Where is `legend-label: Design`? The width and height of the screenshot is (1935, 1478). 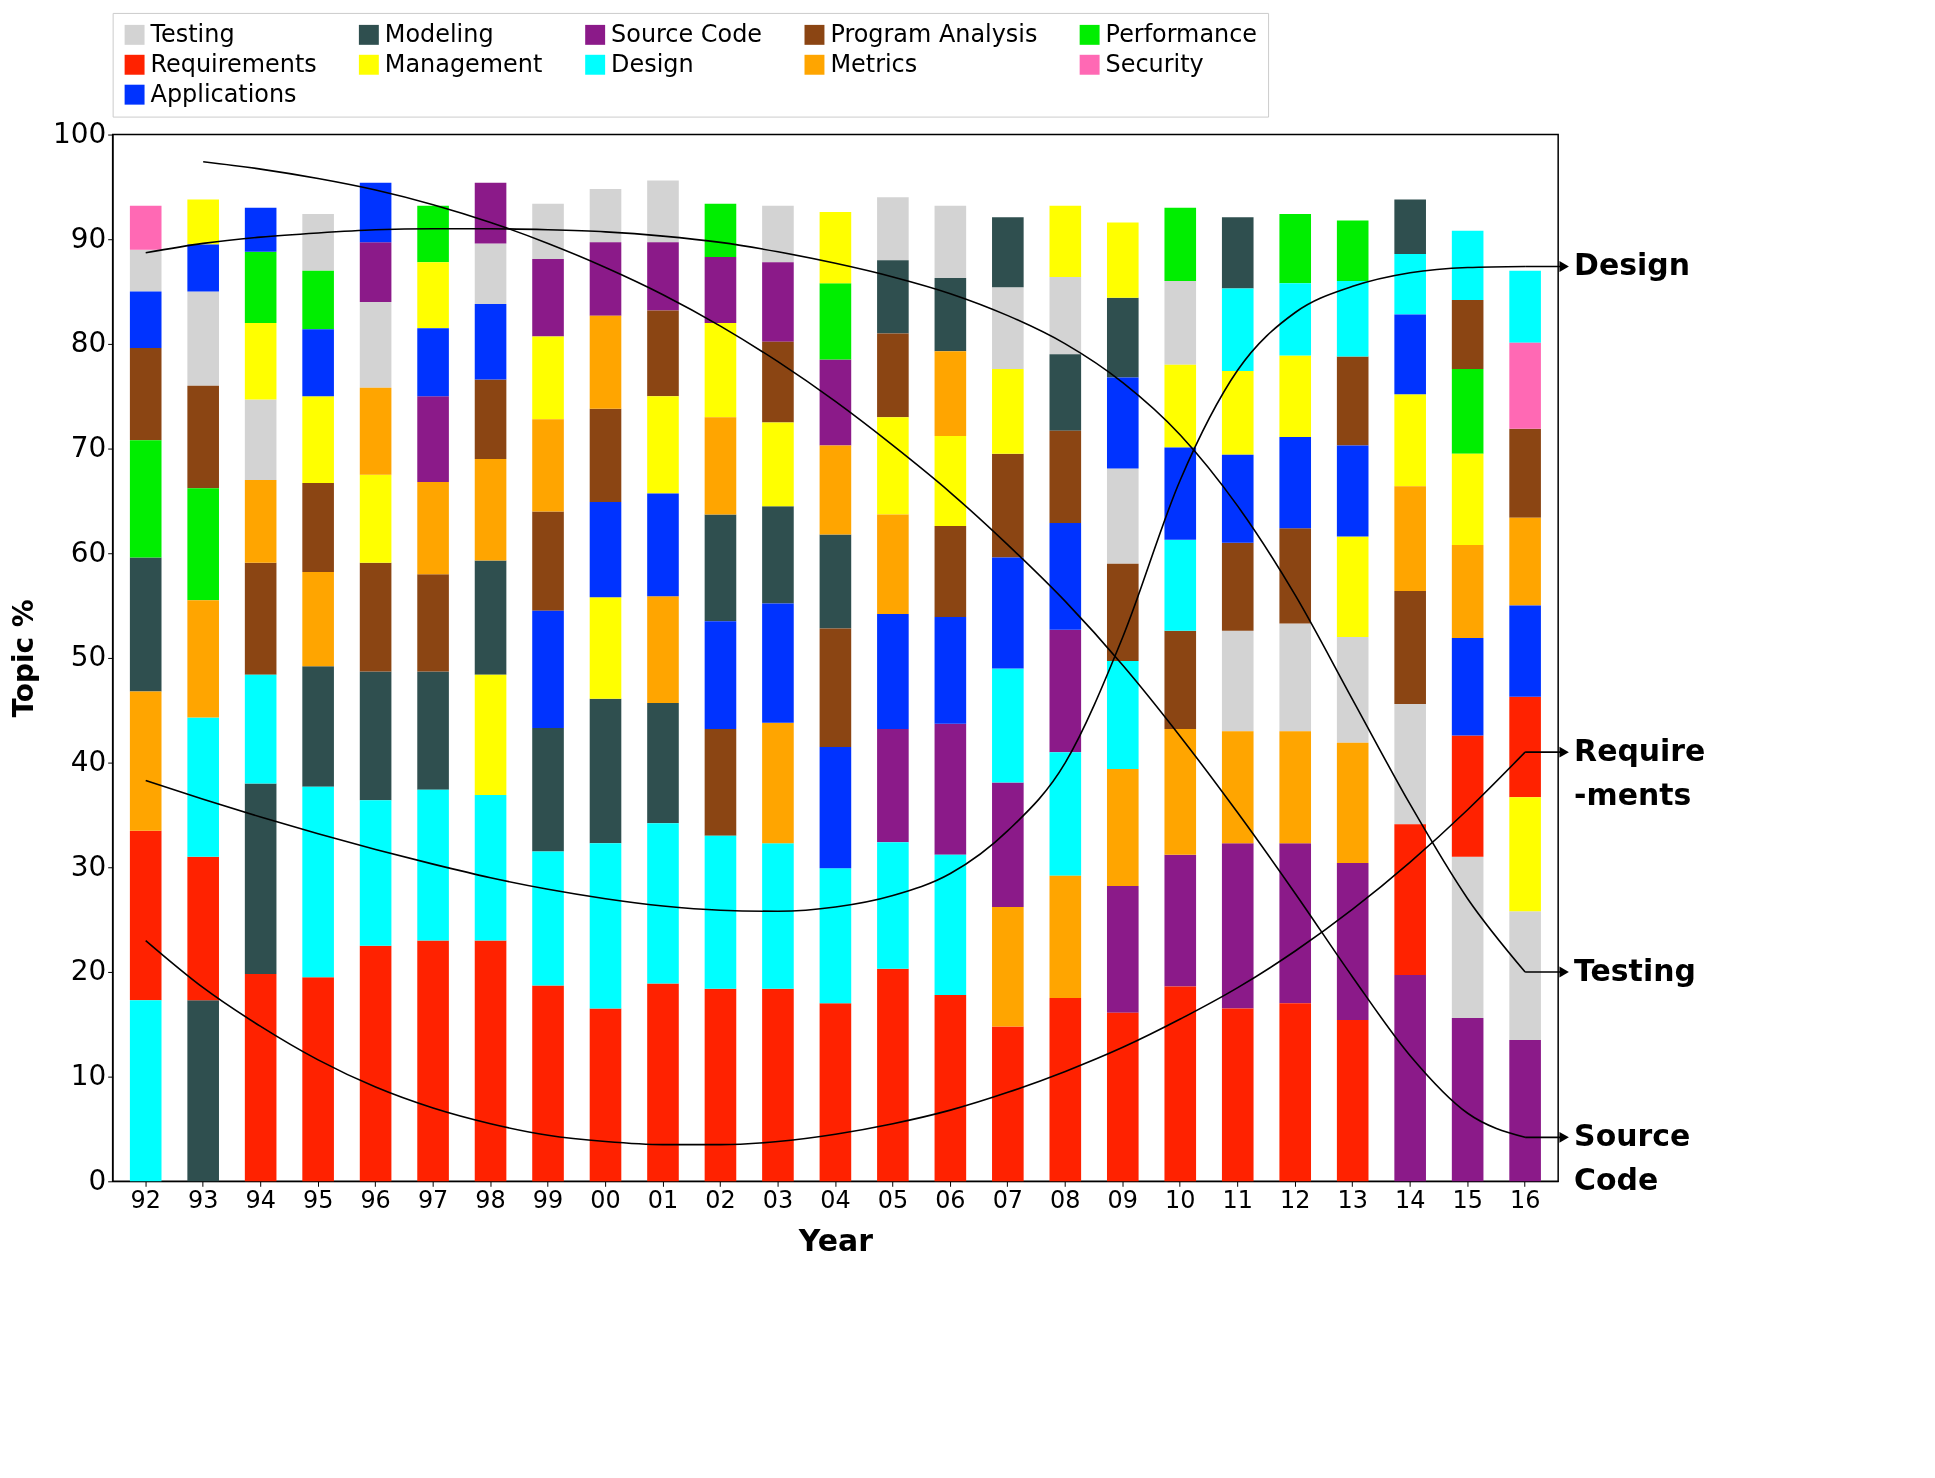
legend-label: Design is located at coordinates (652, 63).